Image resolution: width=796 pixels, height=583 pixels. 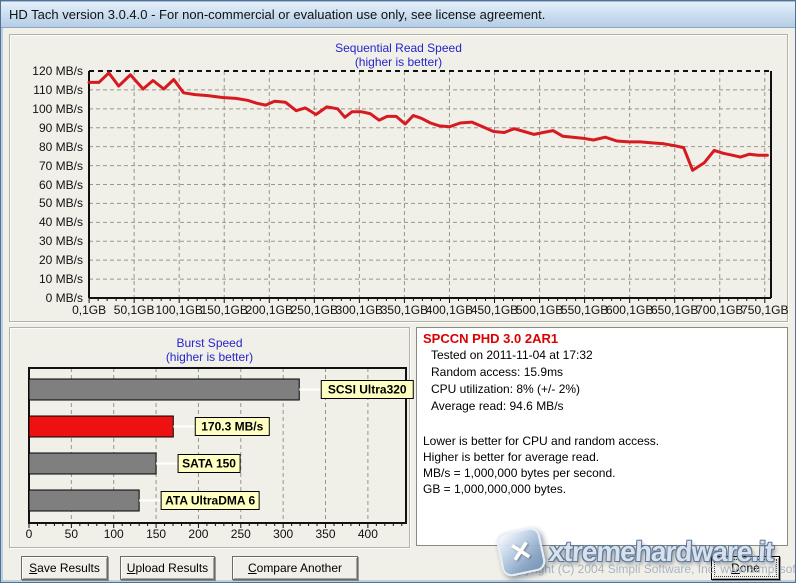 What do you see at coordinates (60, 146) in the screenshot?
I see `axis-tick-label: 80 MB/s` at bounding box center [60, 146].